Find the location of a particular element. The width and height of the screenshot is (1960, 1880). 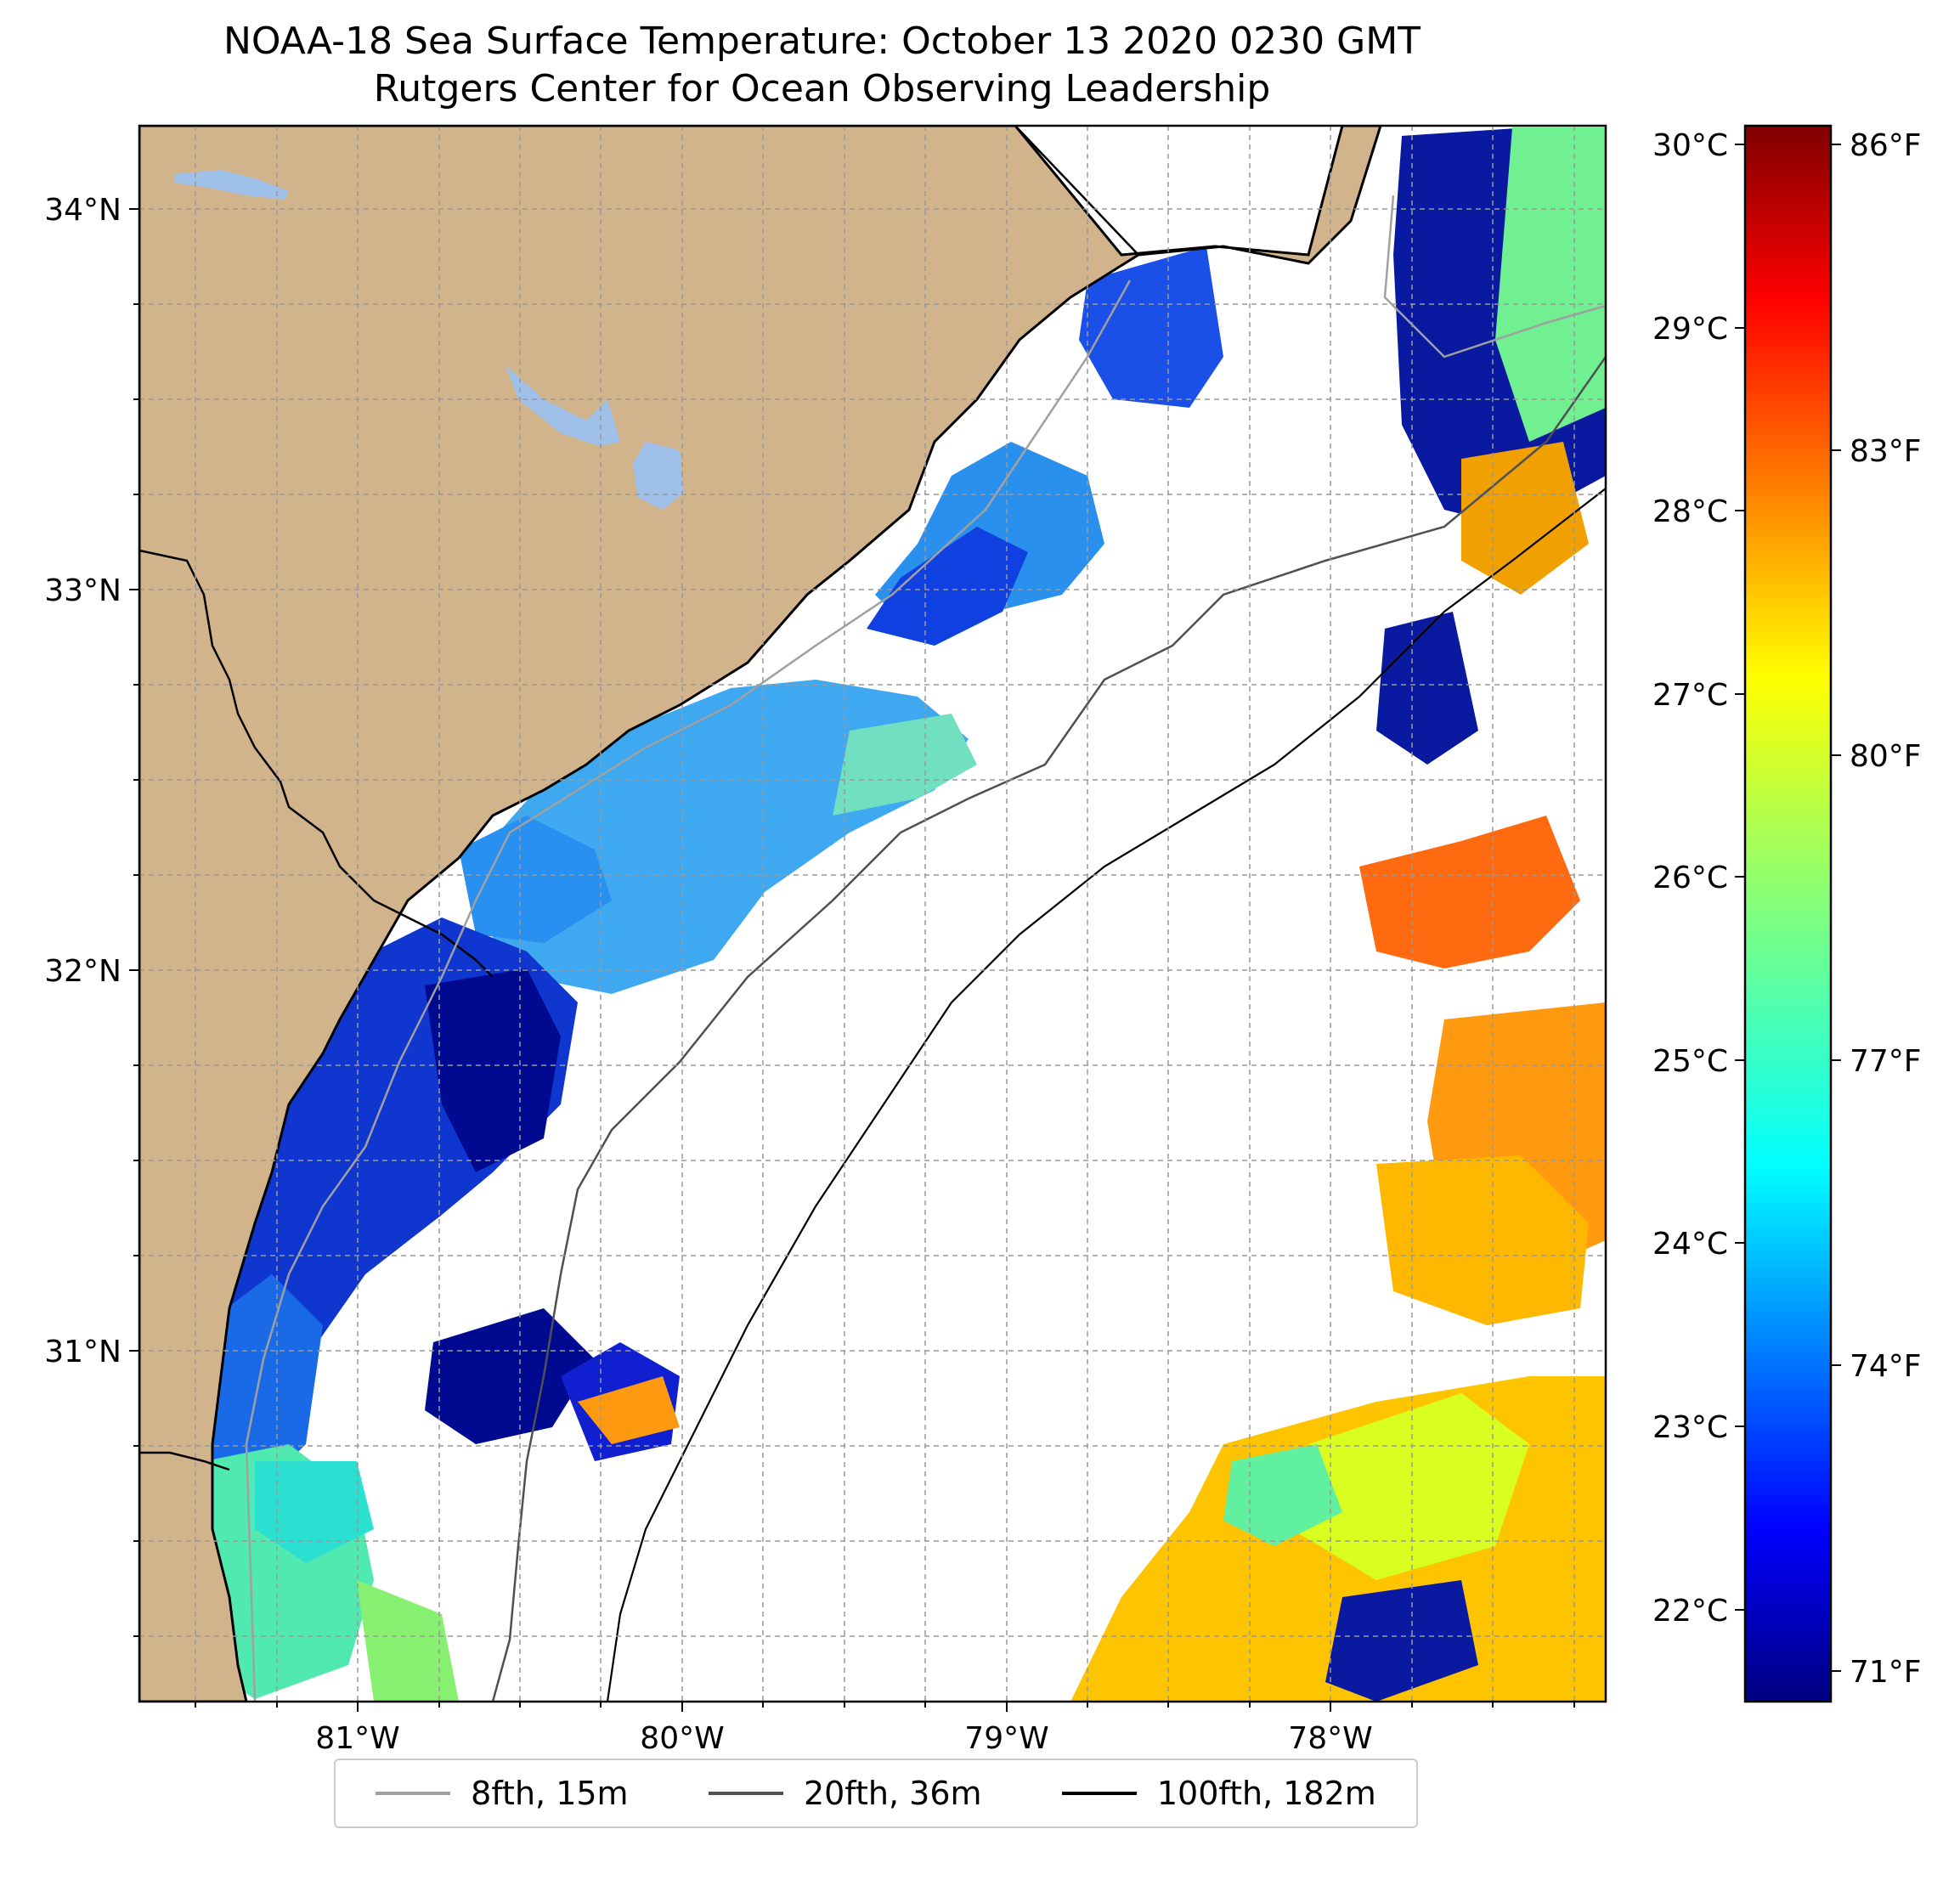

lat-tick-label: 31°N is located at coordinates (83, 1352).